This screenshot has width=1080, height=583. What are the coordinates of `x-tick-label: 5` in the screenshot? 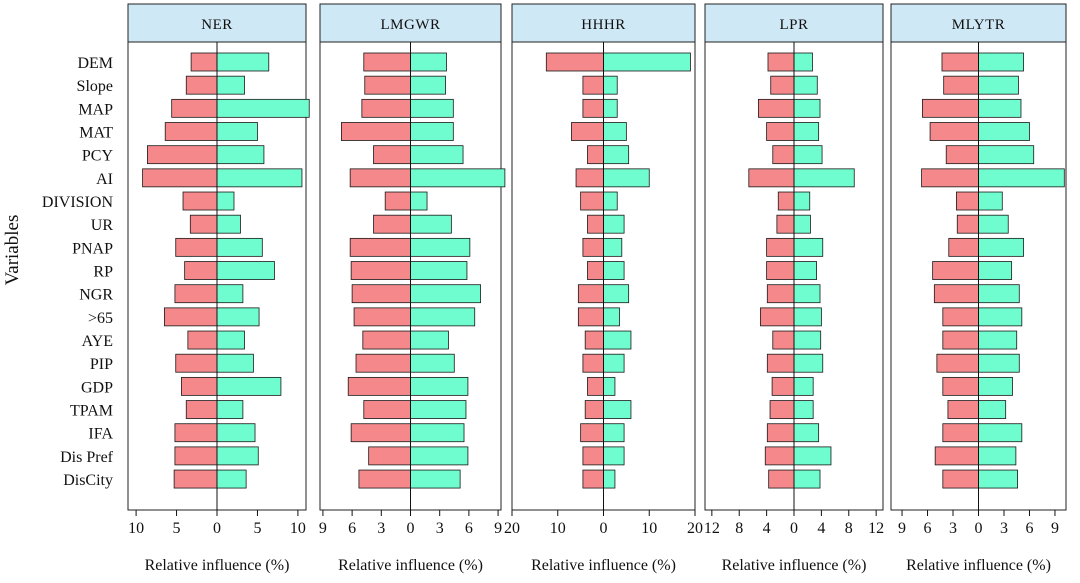 It's located at (257, 528).